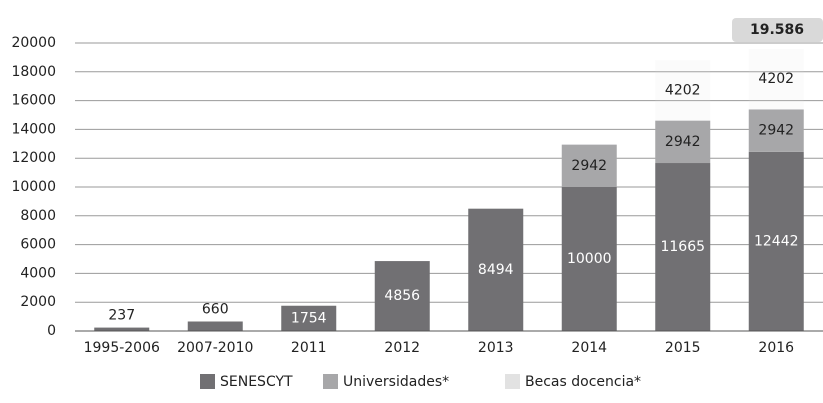 The height and width of the screenshot is (403, 823). I want to click on legend-label: SENESCYT, so click(256, 382).